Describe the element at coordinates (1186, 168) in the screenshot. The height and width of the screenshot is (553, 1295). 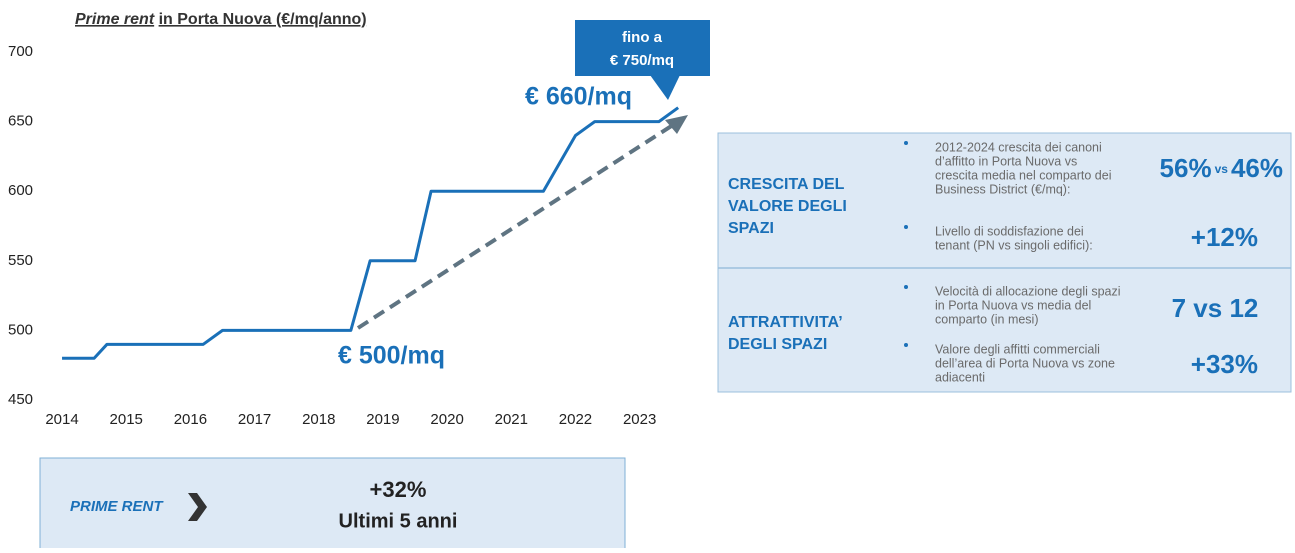
I see `figure-part: 56%` at that location.